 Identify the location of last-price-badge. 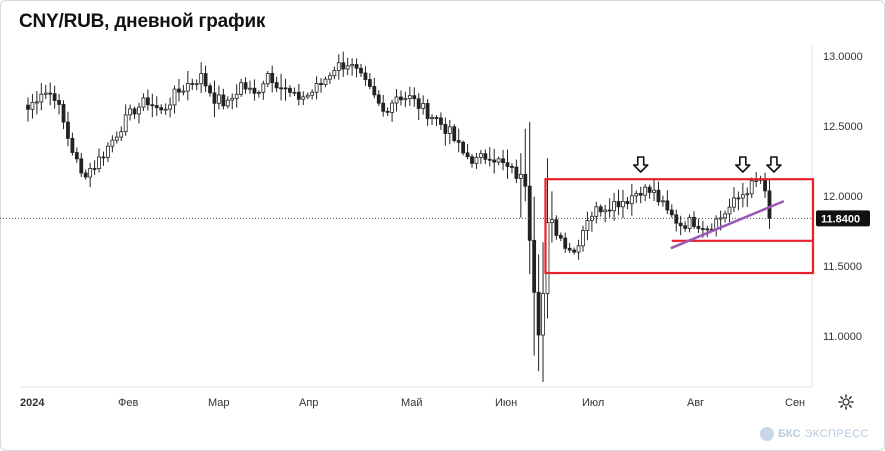
(843, 218).